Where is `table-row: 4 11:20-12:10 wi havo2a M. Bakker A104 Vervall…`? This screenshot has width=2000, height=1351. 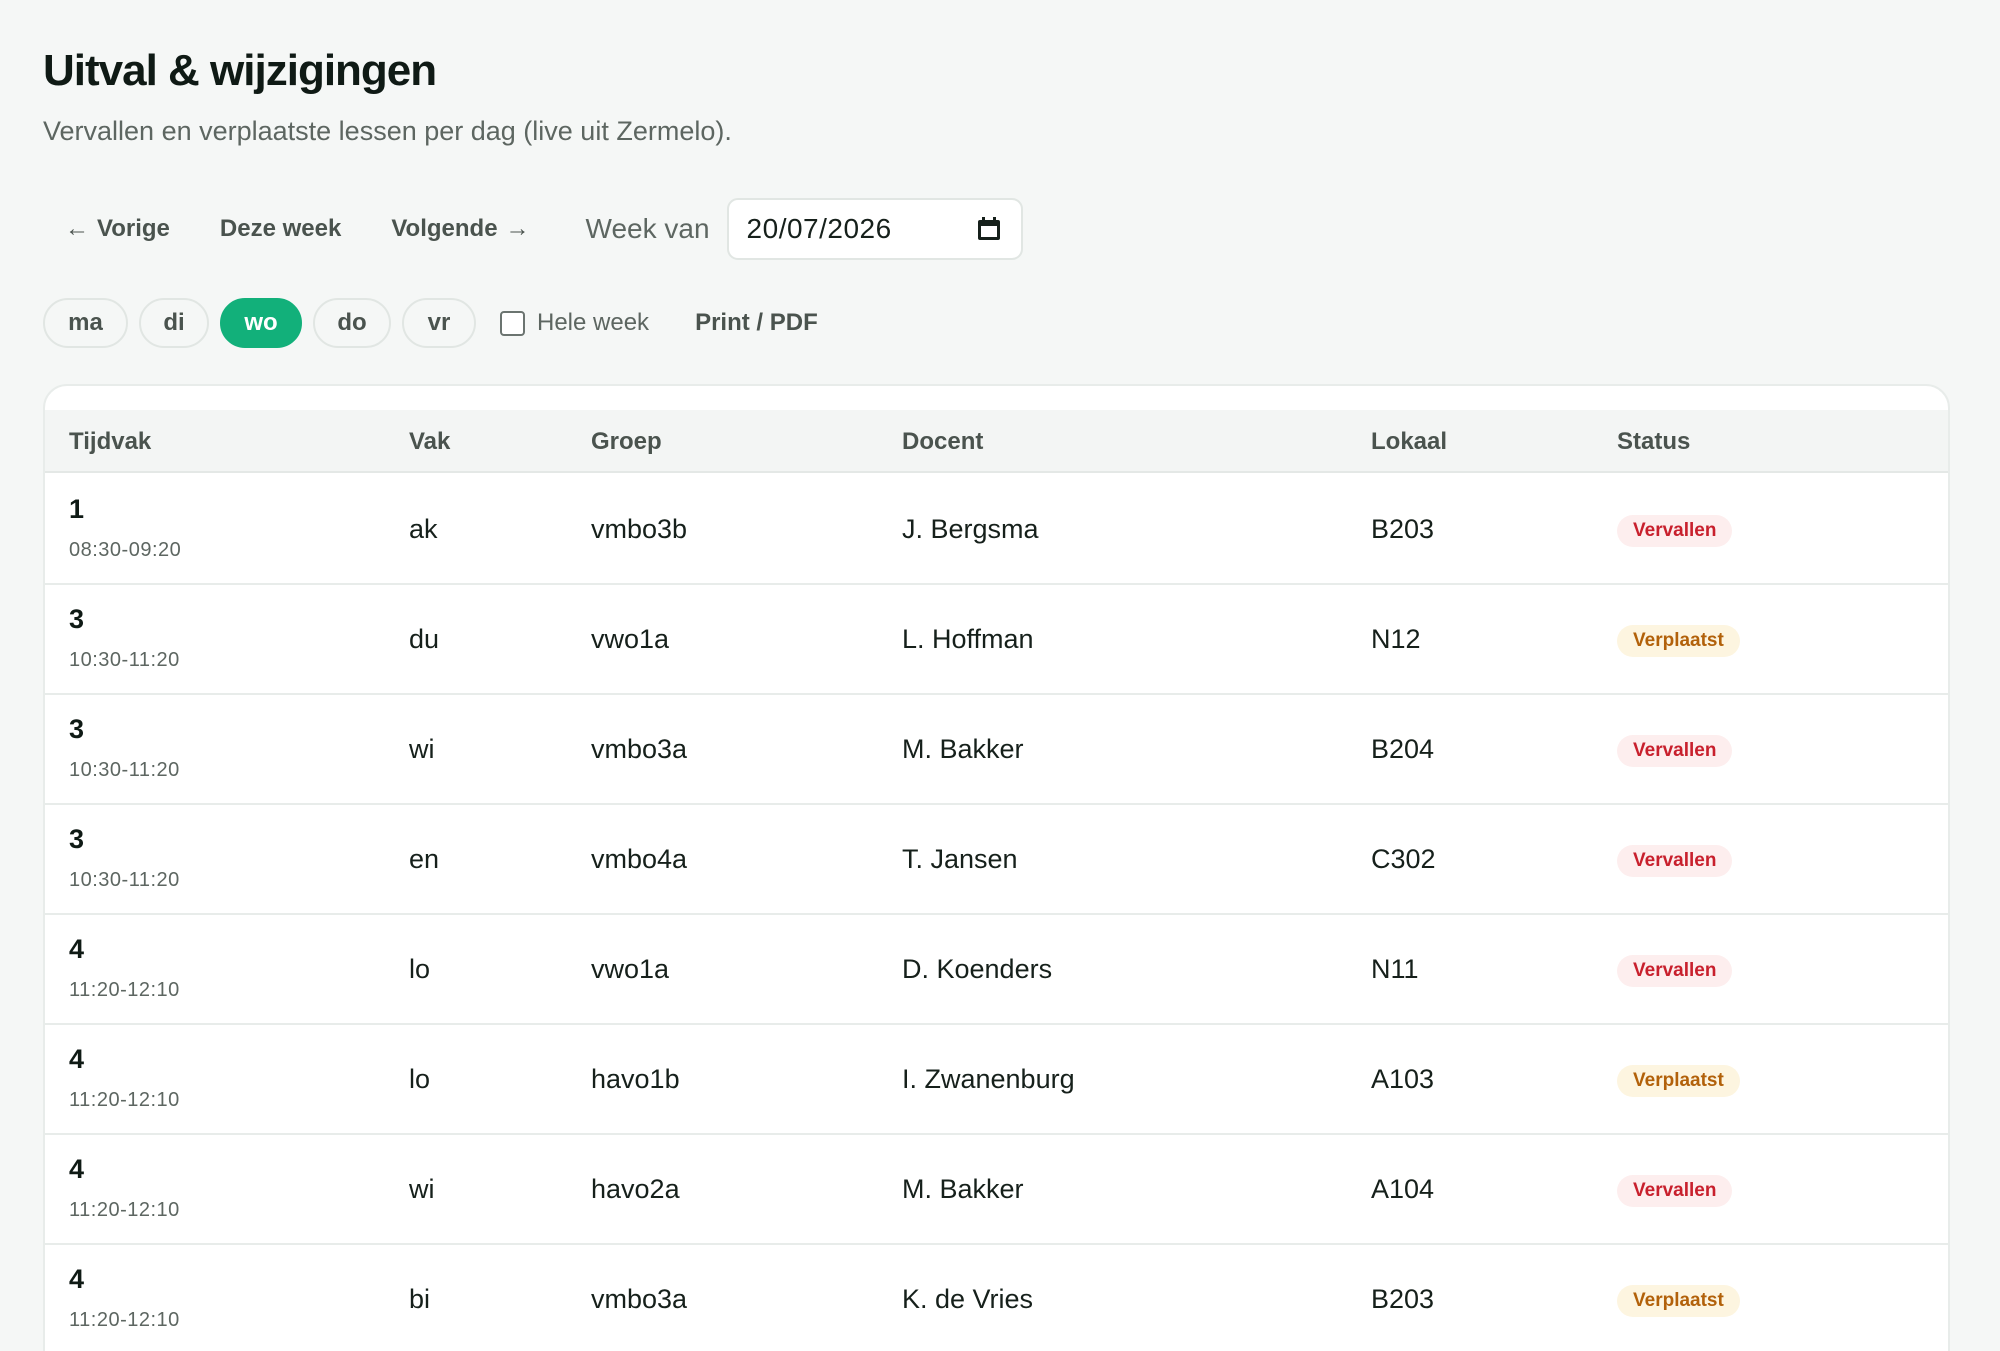 table-row: 4 11:20-12:10 wi havo2a M. Bakker A104 Vervall… is located at coordinates (996, 1190).